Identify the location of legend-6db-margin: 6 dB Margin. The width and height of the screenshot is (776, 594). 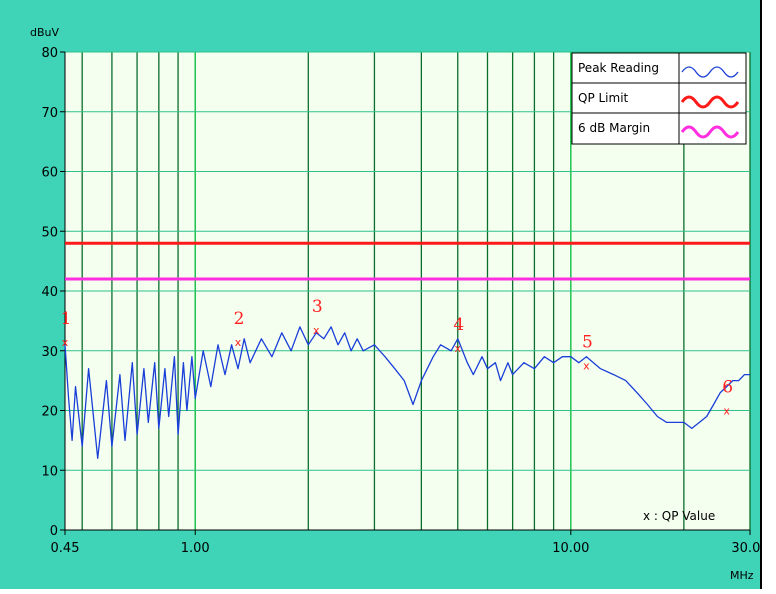
(614, 128).